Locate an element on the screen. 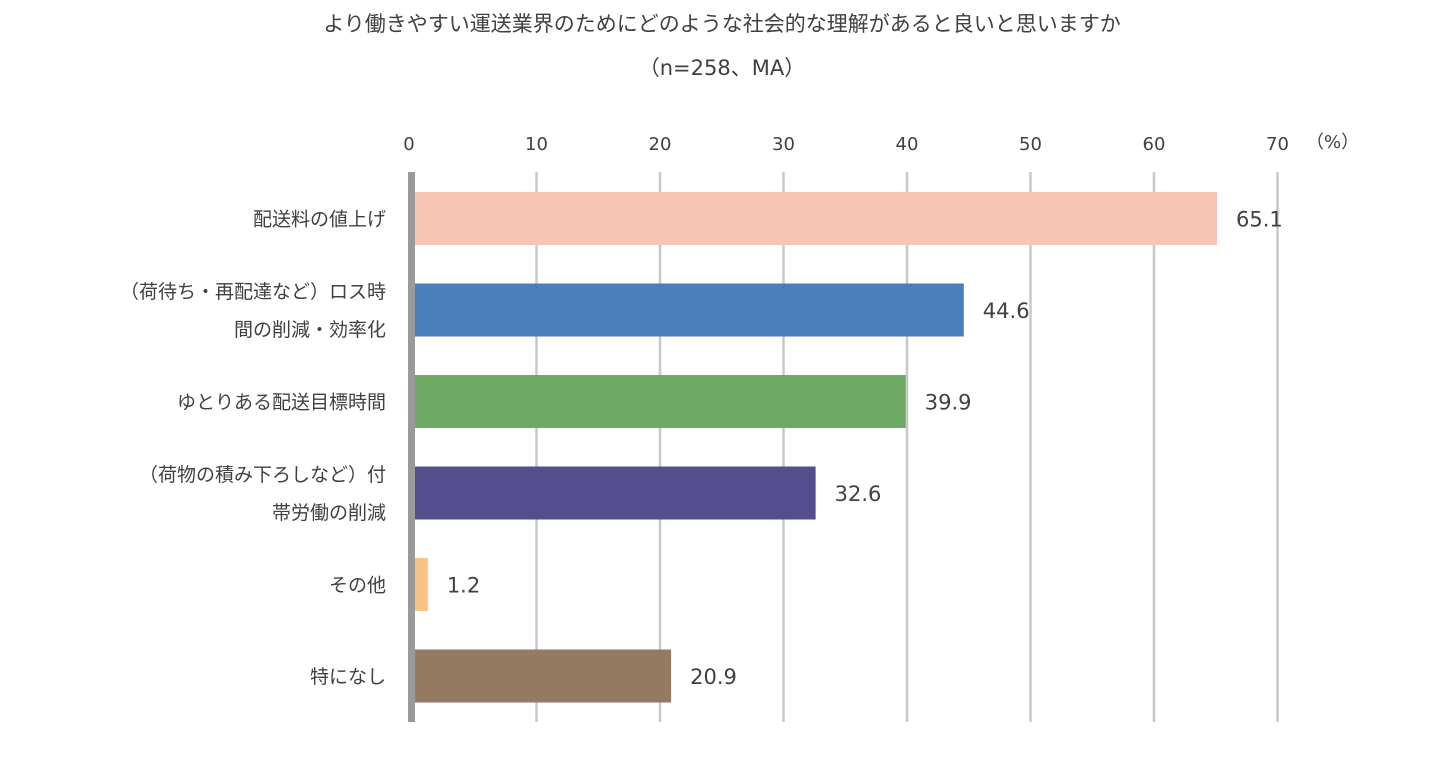  category-label: 帯労働の削減 is located at coordinates (329, 513).